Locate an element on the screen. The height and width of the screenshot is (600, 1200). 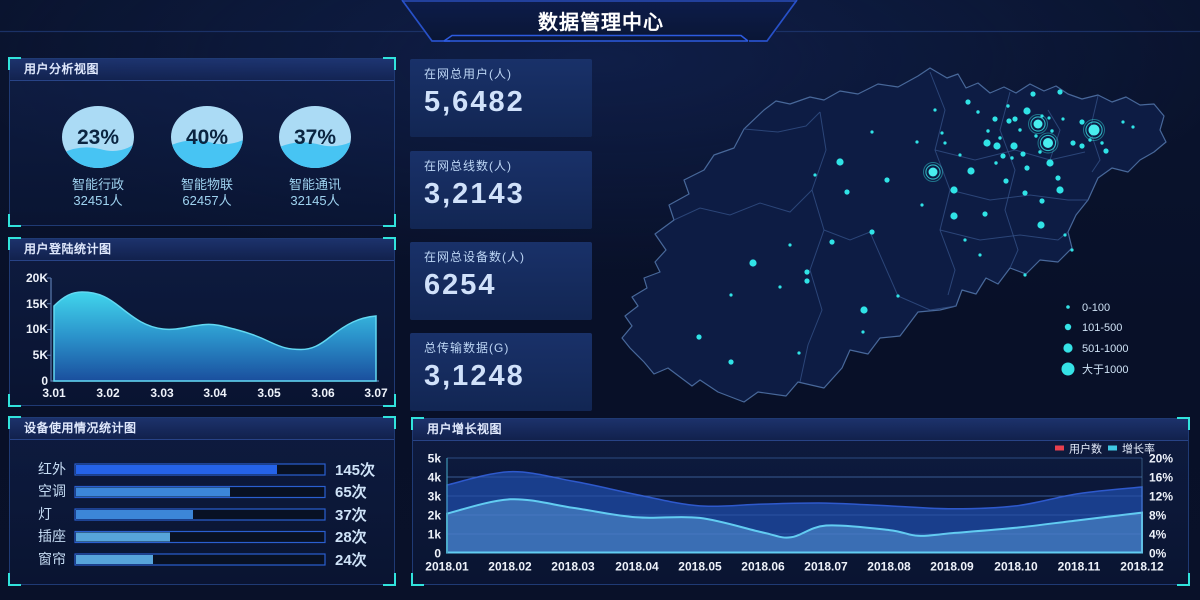
svg-text: 16% is located at coordinates (1161, 478).